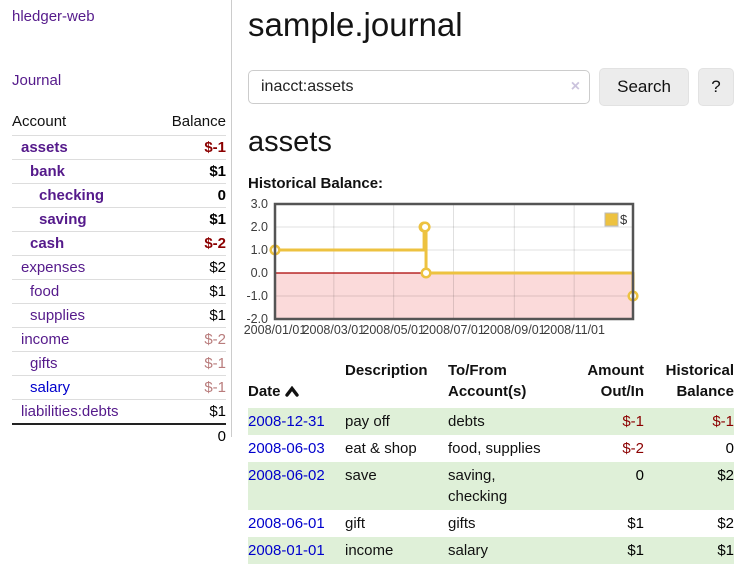 Image resolution: width=742 pixels, height=582 pixels. Describe the element at coordinates (514, 330) in the screenshot. I see `svg-text: 2008/09/01` at that location.